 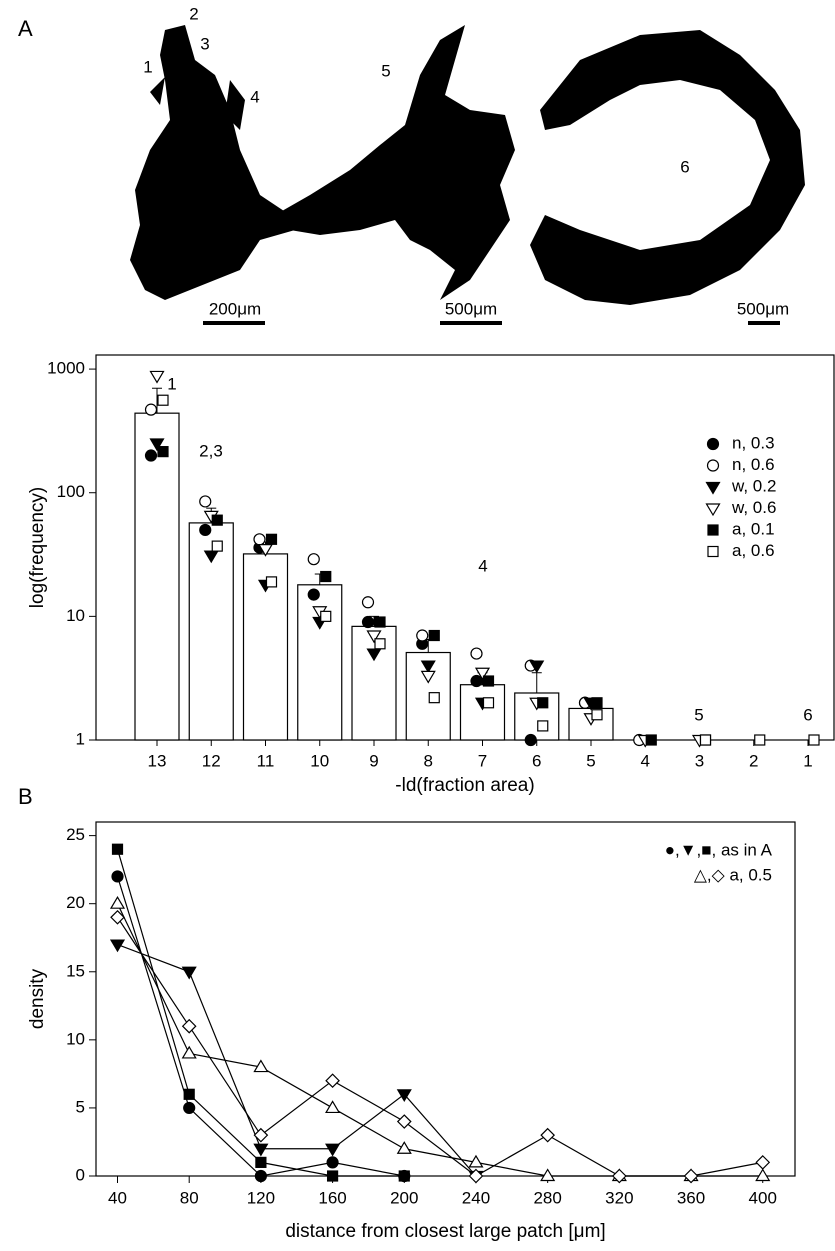 I want to click on y-tick-label: 25, so click(x=75, y=834).